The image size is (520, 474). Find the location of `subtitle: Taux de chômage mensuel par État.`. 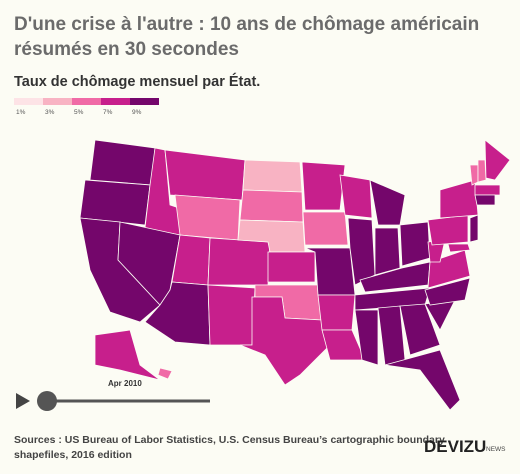

subtitle: Taux de chômage mensuel par État. is located at coordinates (137, 81).